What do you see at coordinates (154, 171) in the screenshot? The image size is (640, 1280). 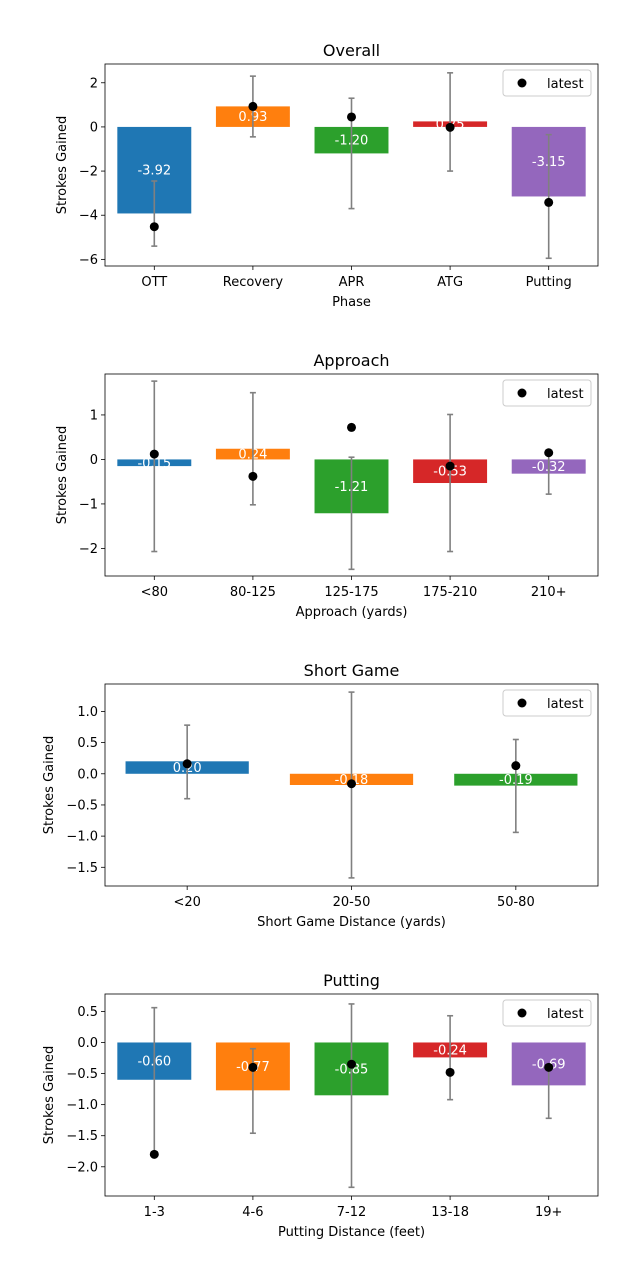 I see `bar-value-label: -3.92` at bounding box center [154, 171].